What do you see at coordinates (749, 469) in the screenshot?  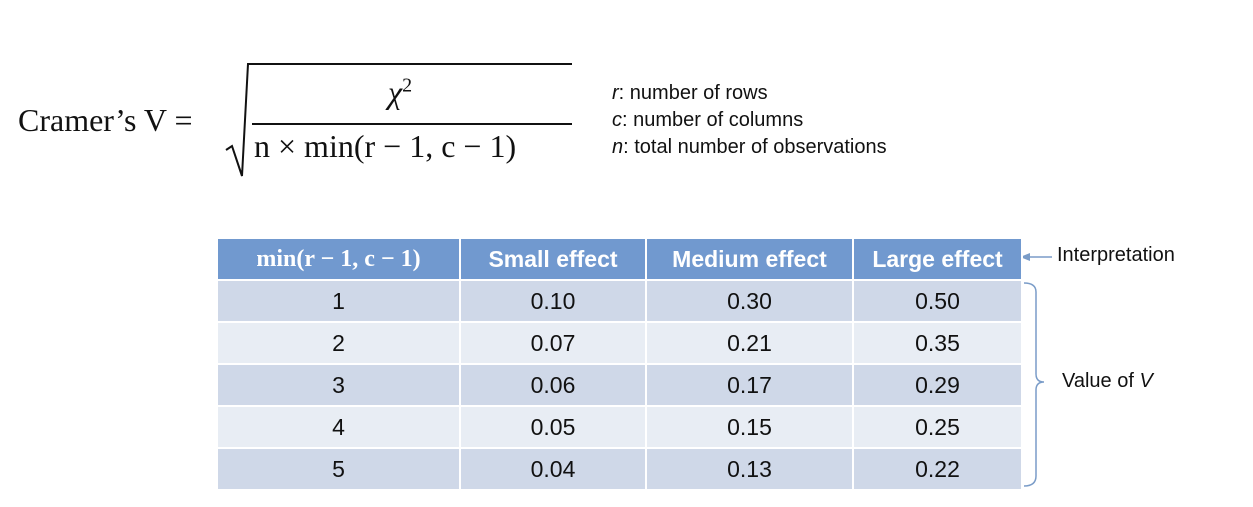 I see `table-cell: 0.13` at bounding box center [749, 469].